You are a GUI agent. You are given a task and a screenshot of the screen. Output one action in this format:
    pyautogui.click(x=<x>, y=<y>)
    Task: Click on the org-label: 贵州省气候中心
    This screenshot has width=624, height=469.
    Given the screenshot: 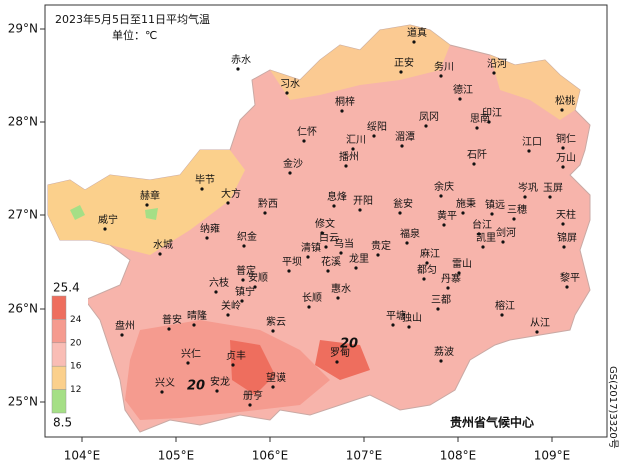 What is the action you would take?
    pyautogui.click(x=492, y=422)
    